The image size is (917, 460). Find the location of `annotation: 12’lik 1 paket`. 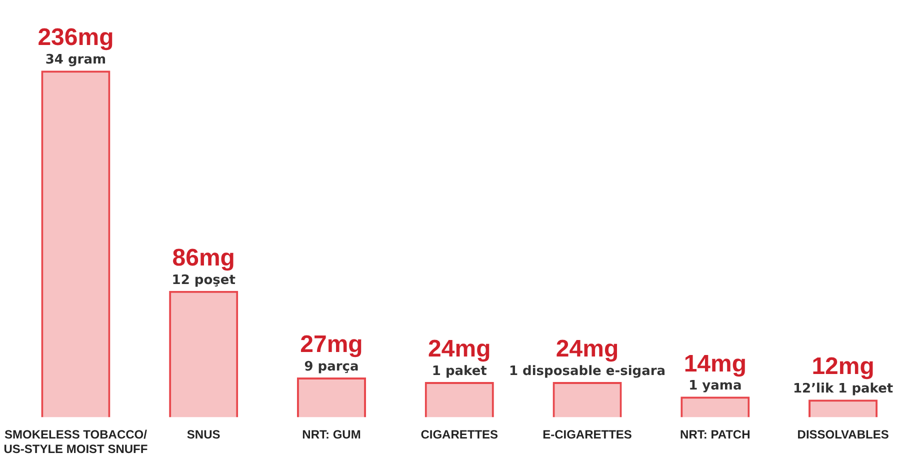

annotation: 12’lik 1 paket is located at coordinates (843, 388).